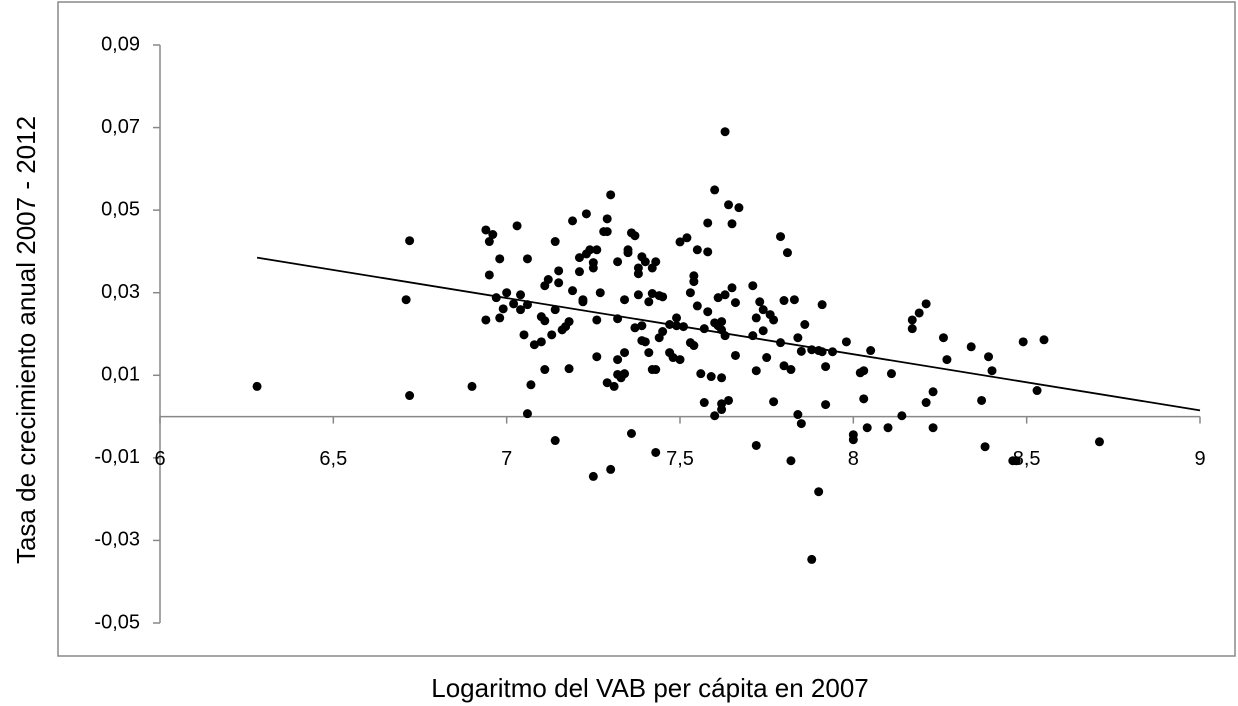  What do you see at coordinates (117, 622) in the screenshot?
I see `y-tick-label: -0,05` at bounding box center [117, 622].